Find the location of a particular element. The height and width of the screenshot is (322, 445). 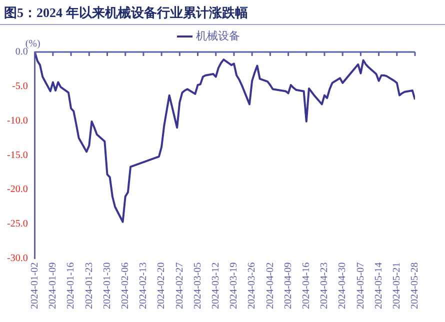

x-tick-label: 2024-03-26 is located at coordinates (252, 286).